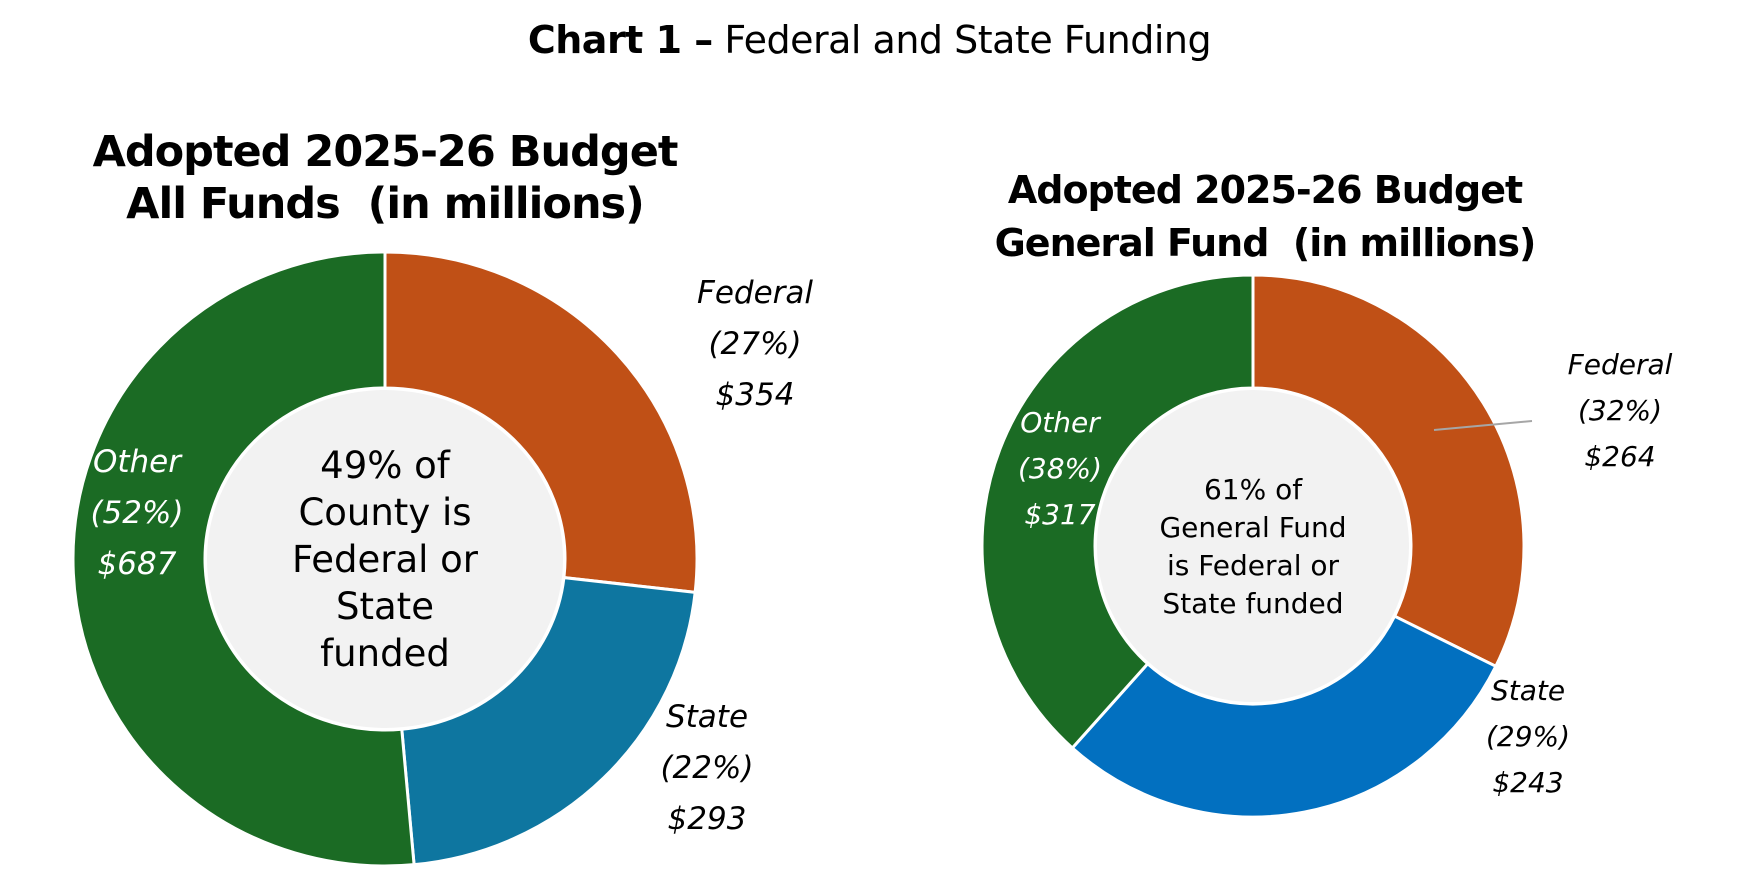 The image size is (1739, 881). I want to click on center-text-line: funded, so click(385, 653).